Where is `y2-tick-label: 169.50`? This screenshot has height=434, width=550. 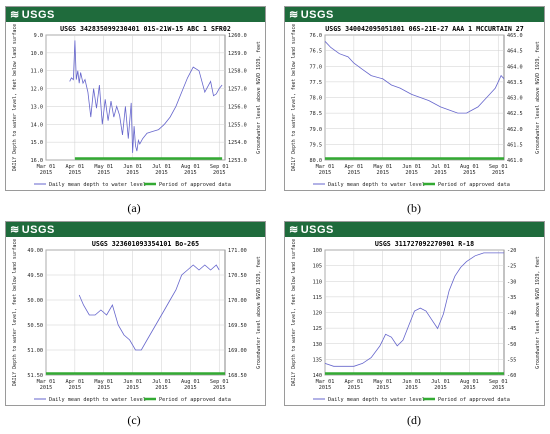
y2-tick-label: 169.50 is located at coordinates (237, 326).